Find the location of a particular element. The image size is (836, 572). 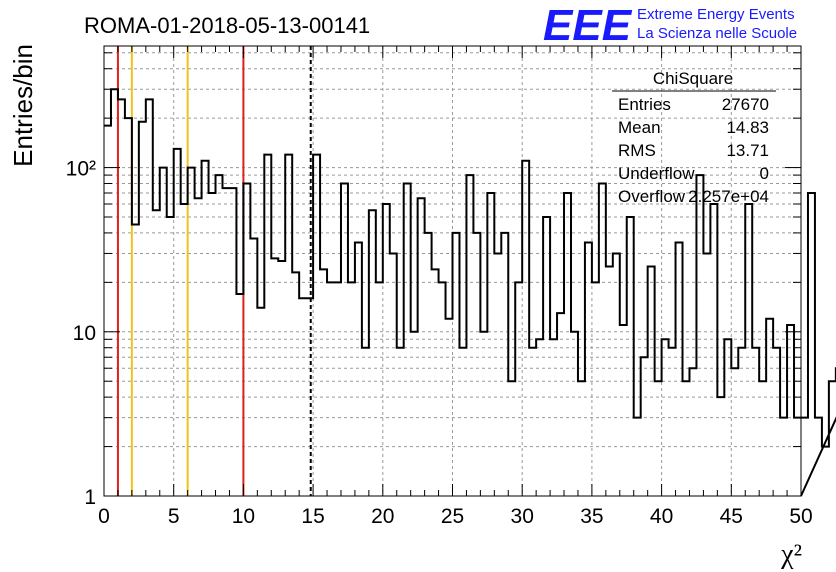

stats-value: 0 is located at coordinates (764, 173).